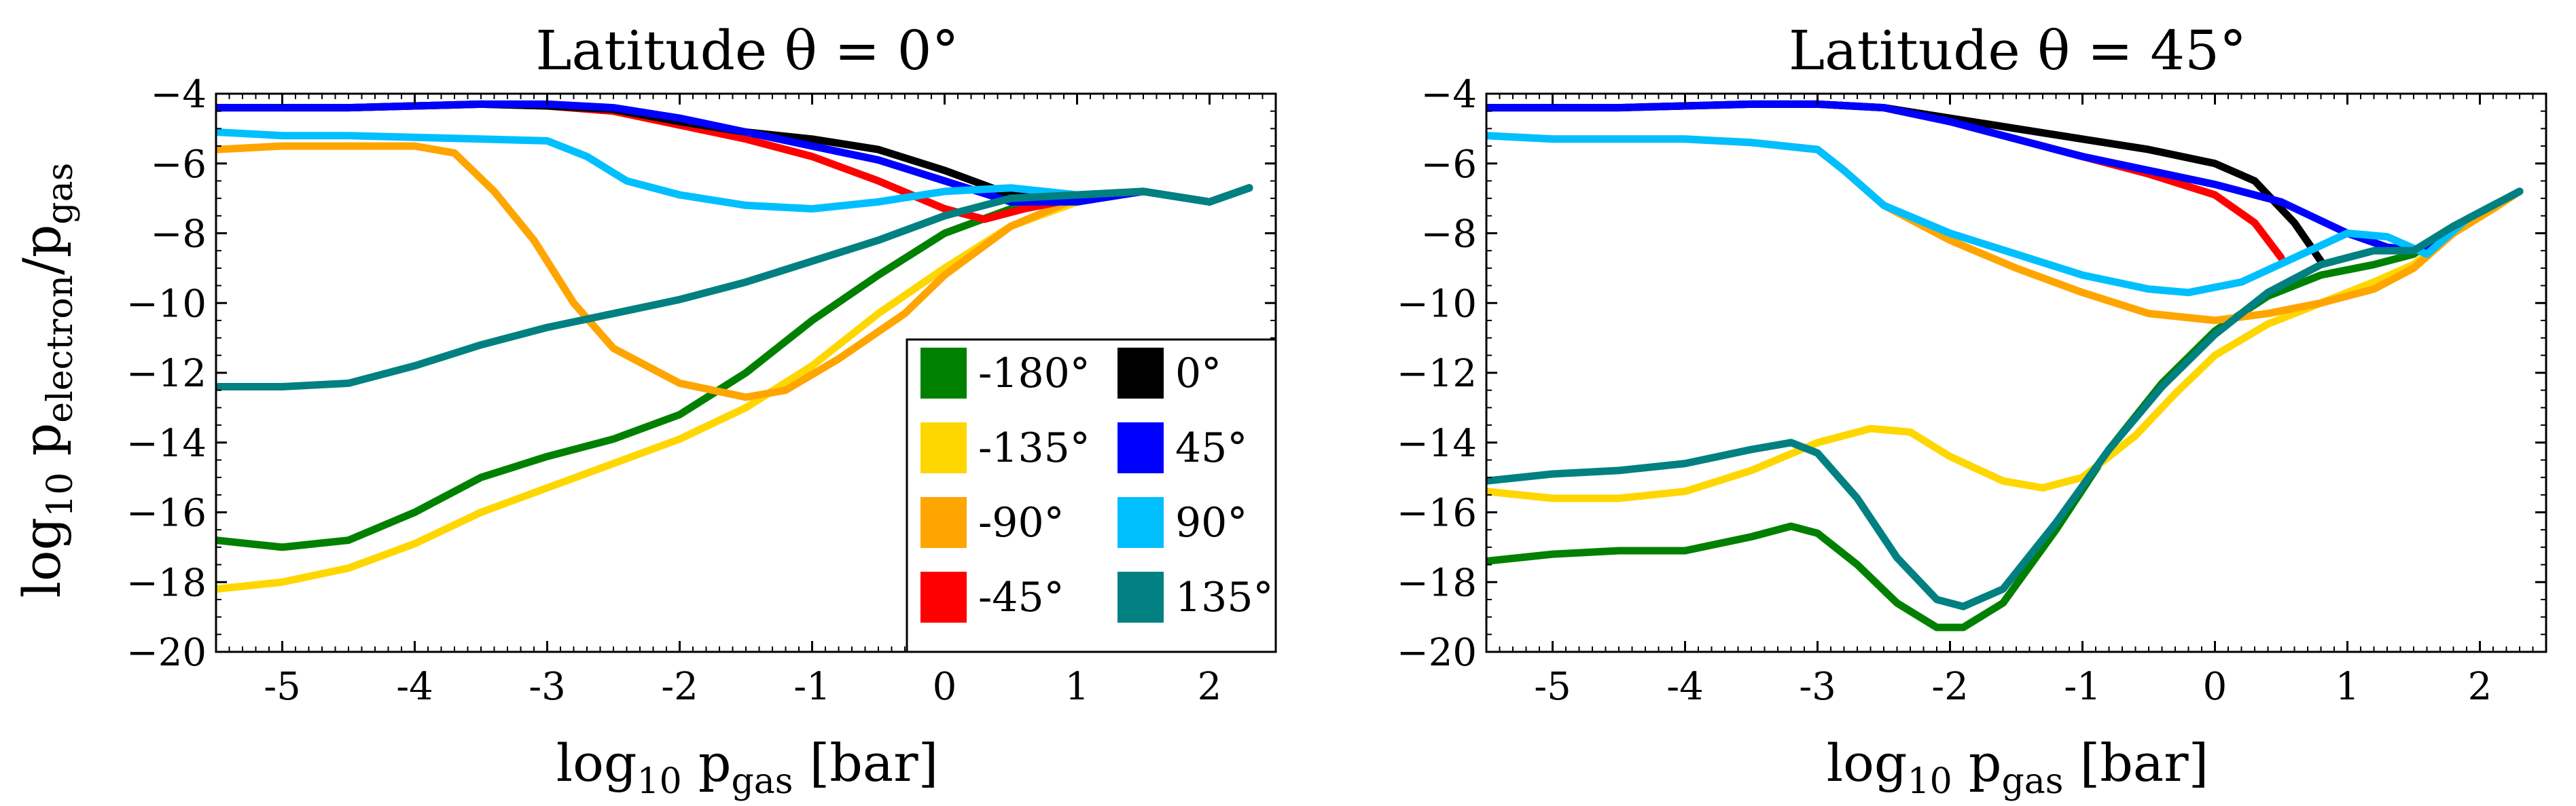  I want to click on series-line-0deg, so click(734, 153).